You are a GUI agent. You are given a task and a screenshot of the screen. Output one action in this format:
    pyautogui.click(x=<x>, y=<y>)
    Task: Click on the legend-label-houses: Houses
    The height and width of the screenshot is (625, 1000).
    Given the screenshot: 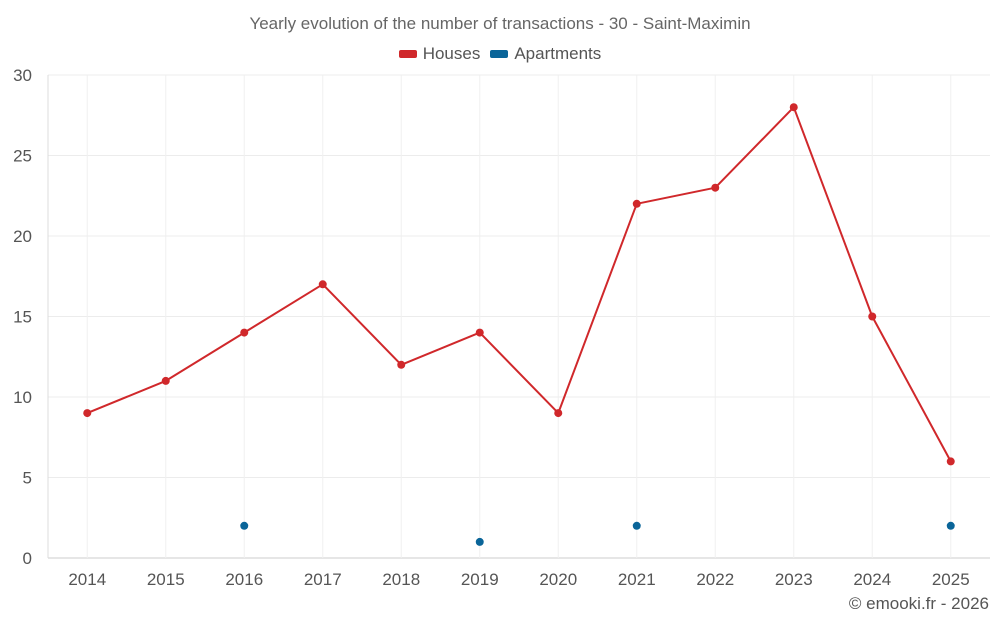 What is the action you would take?
    pyautogui.click(x=451, y=53)
    